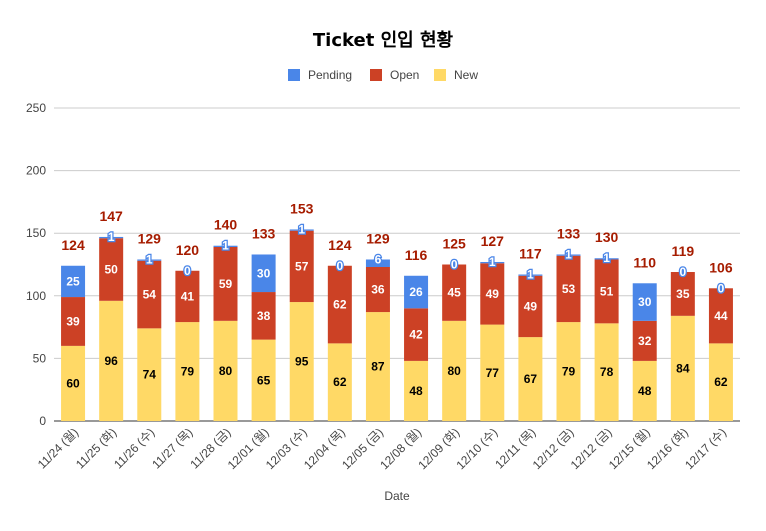 This screenshot has height=531, width=766. Describe the element at coordinates (36, 171) in the screenshot. I see `y-tick-label: 200` at that location.